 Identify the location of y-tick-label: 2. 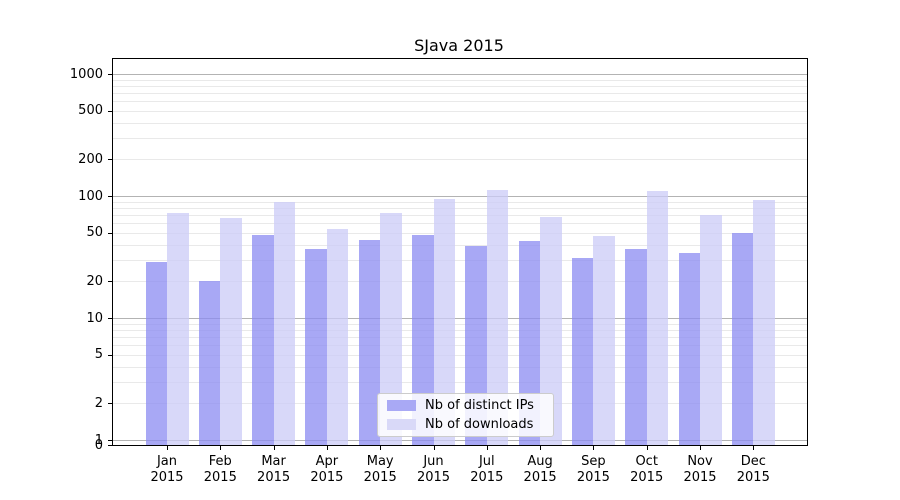
(98, 403).